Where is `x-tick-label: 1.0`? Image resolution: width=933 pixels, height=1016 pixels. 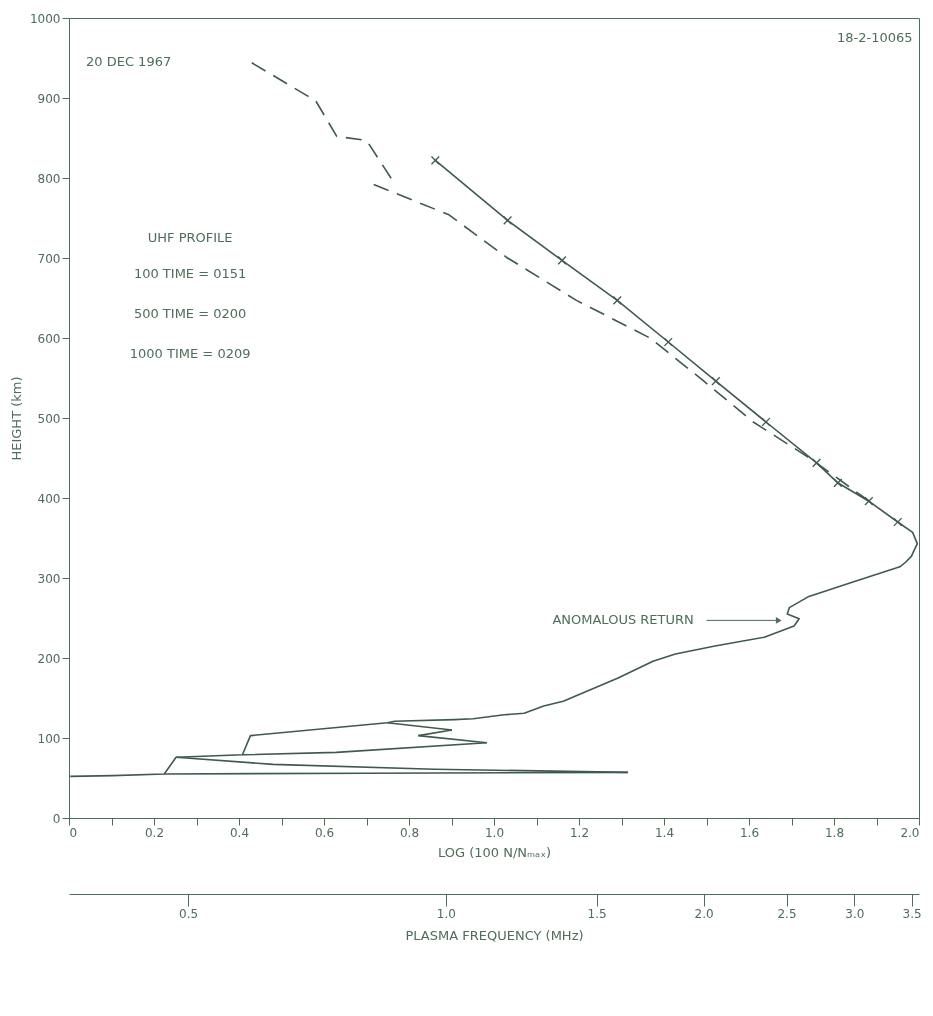 x-tick-label: 1.0 is located at coordinates (494, 832).